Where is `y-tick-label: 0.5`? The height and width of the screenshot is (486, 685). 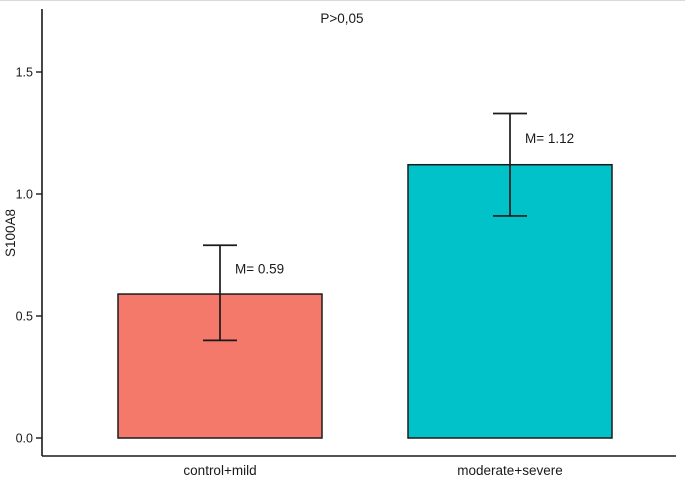
y-tick-label: 0.5 is located at coordinates (24, 317).